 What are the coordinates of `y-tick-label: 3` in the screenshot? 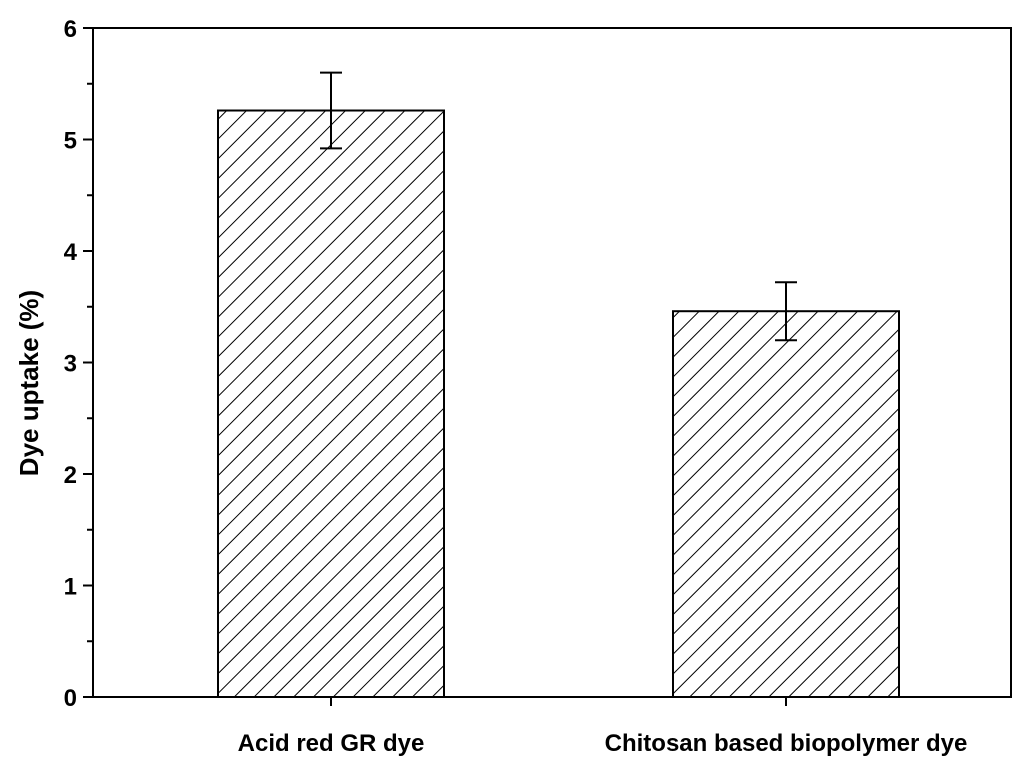 It's located at (70, 364).